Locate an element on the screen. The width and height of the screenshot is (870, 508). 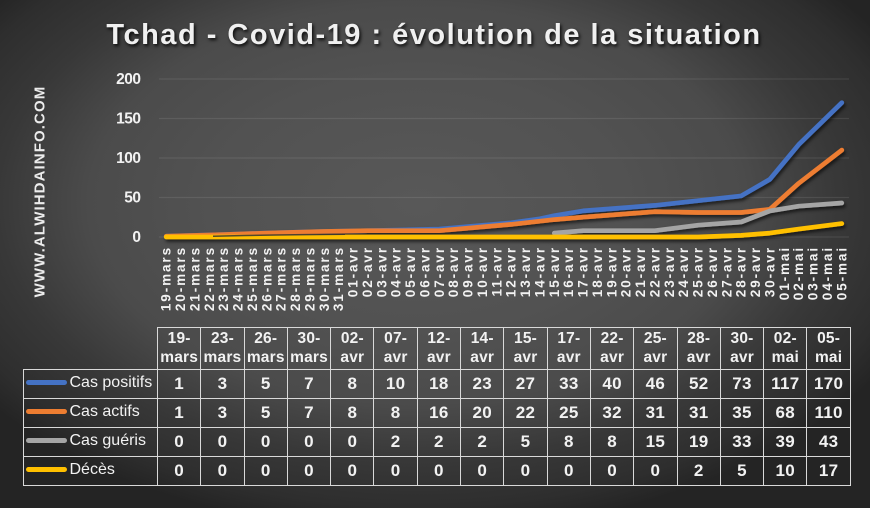
svg-text: 06-avr is located at coordinates (424, 271).